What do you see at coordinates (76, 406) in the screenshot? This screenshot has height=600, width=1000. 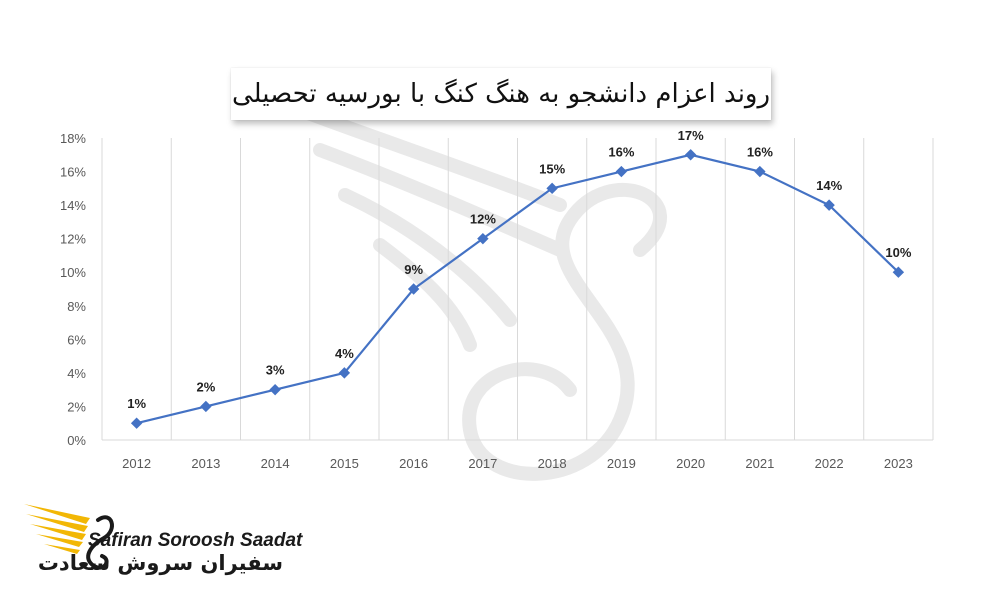 I see `y-tick-label: 2%` at bounding box center [76, 406].